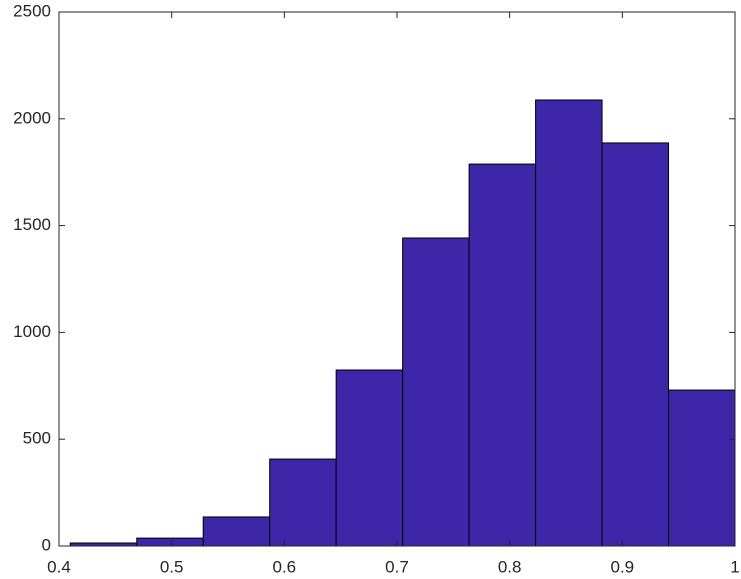 The height and width of the screenshot is (579, 741). I want to click on x-tick-label: 0.7, so click(397, 566).